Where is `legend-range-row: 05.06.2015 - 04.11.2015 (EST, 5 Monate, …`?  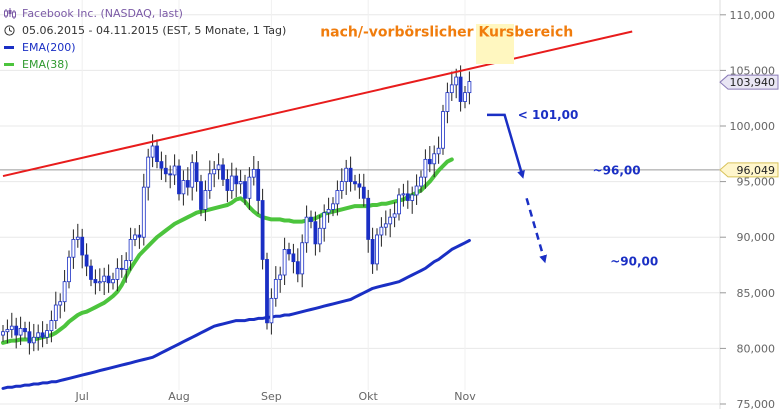 legend-range-row: 05.06.2015 - 04.11.2015 (EST, 5 Monate, … is located at coordinates (145, 30).